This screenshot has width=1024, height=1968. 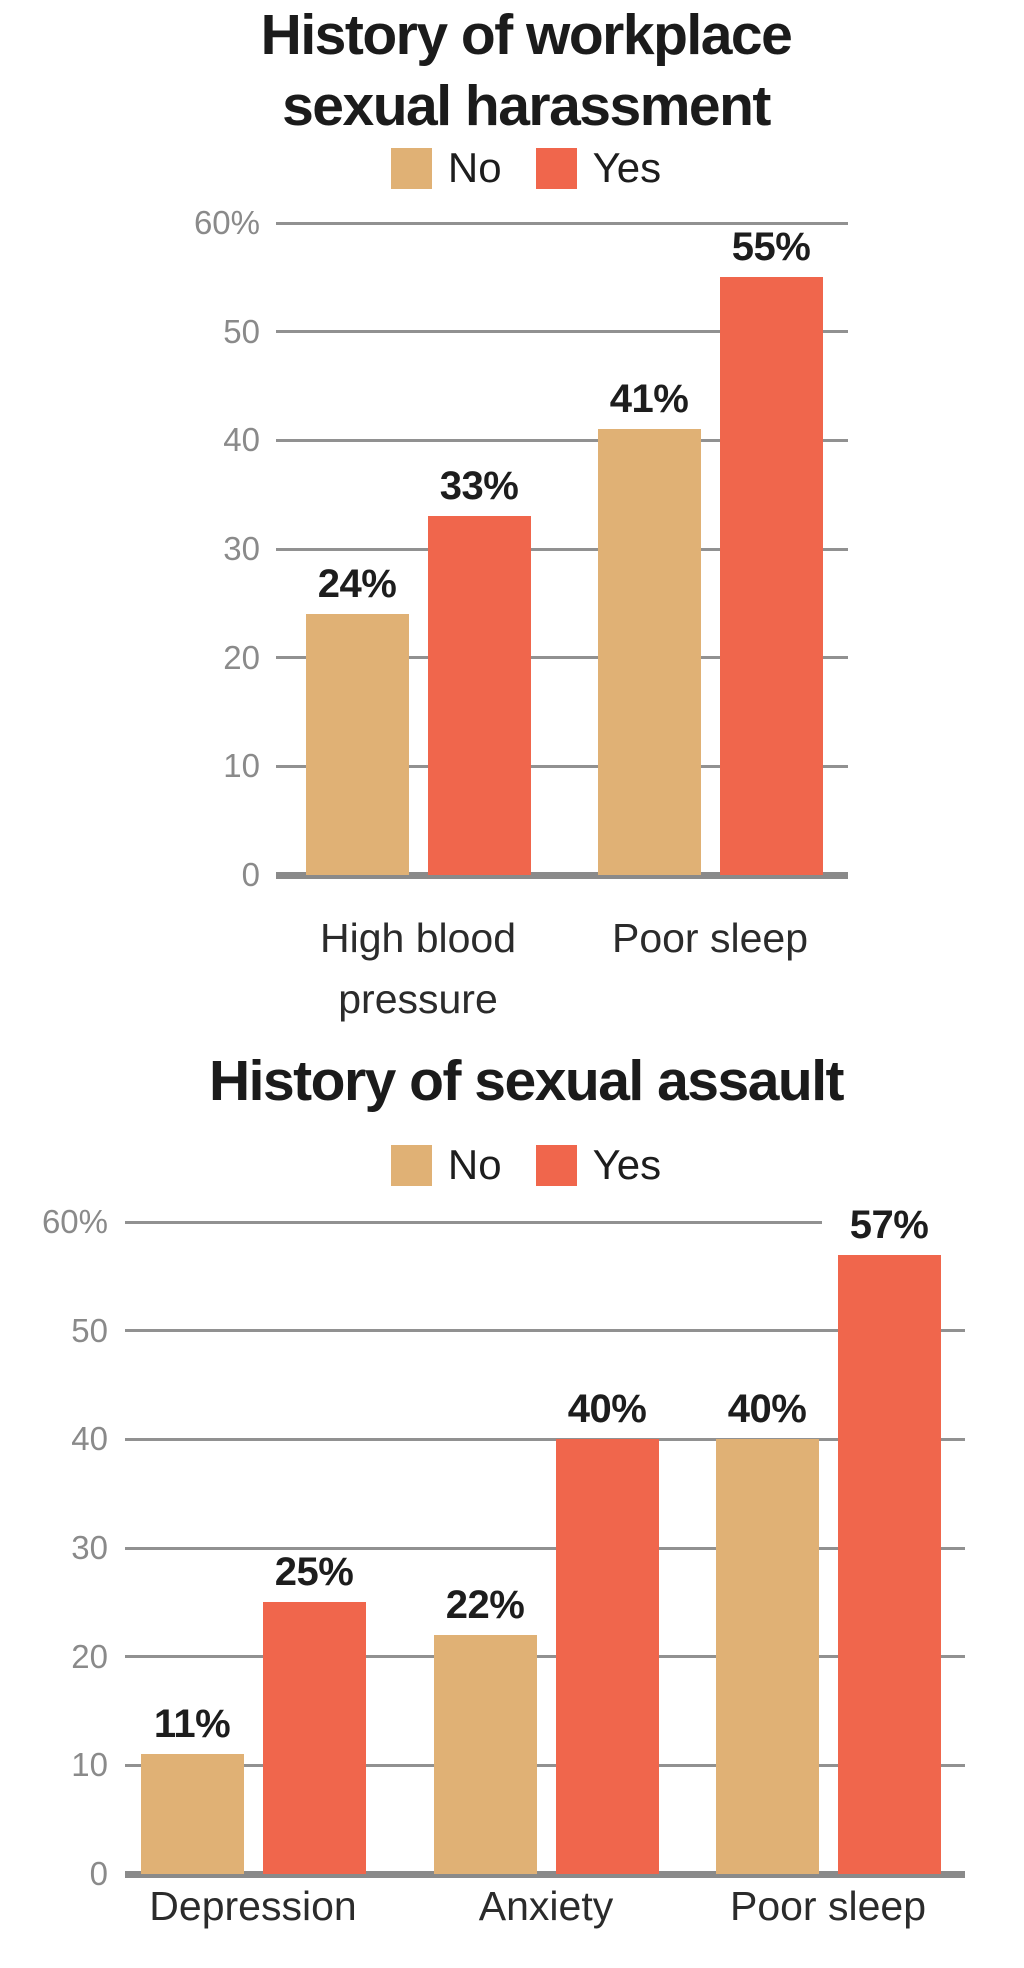 What do you see at coordinates (357, 584) in the screenshot?
I see `bar-value-label: 24%` at bounding box center [357, 584].